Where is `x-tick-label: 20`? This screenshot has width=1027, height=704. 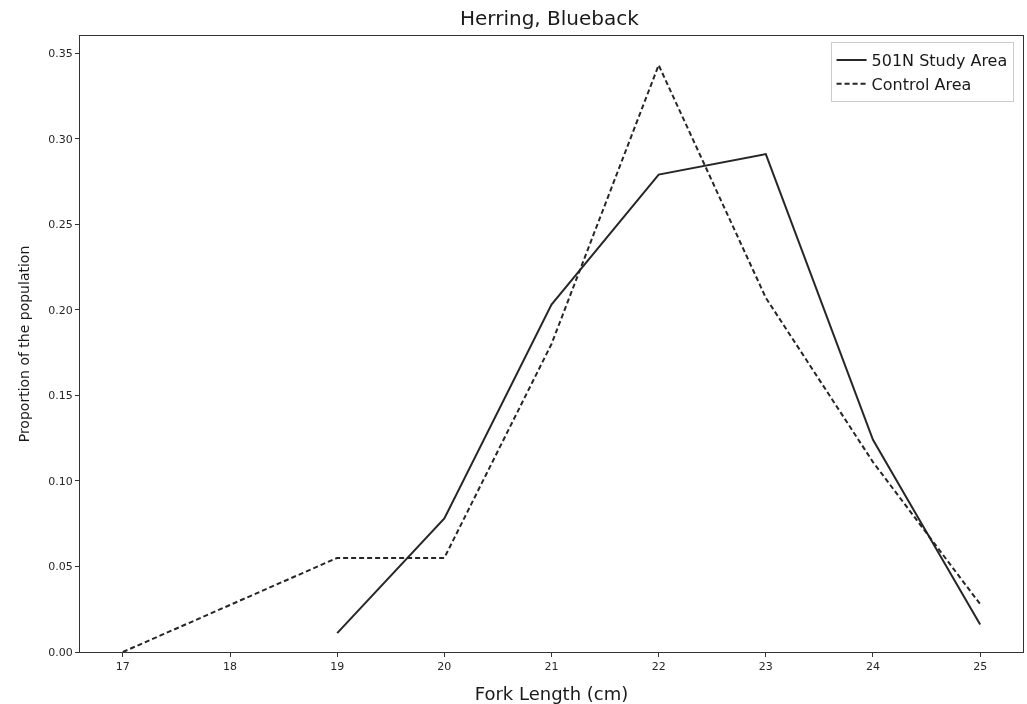
x-tick-label: 20 is located at coordinates (444, 667).